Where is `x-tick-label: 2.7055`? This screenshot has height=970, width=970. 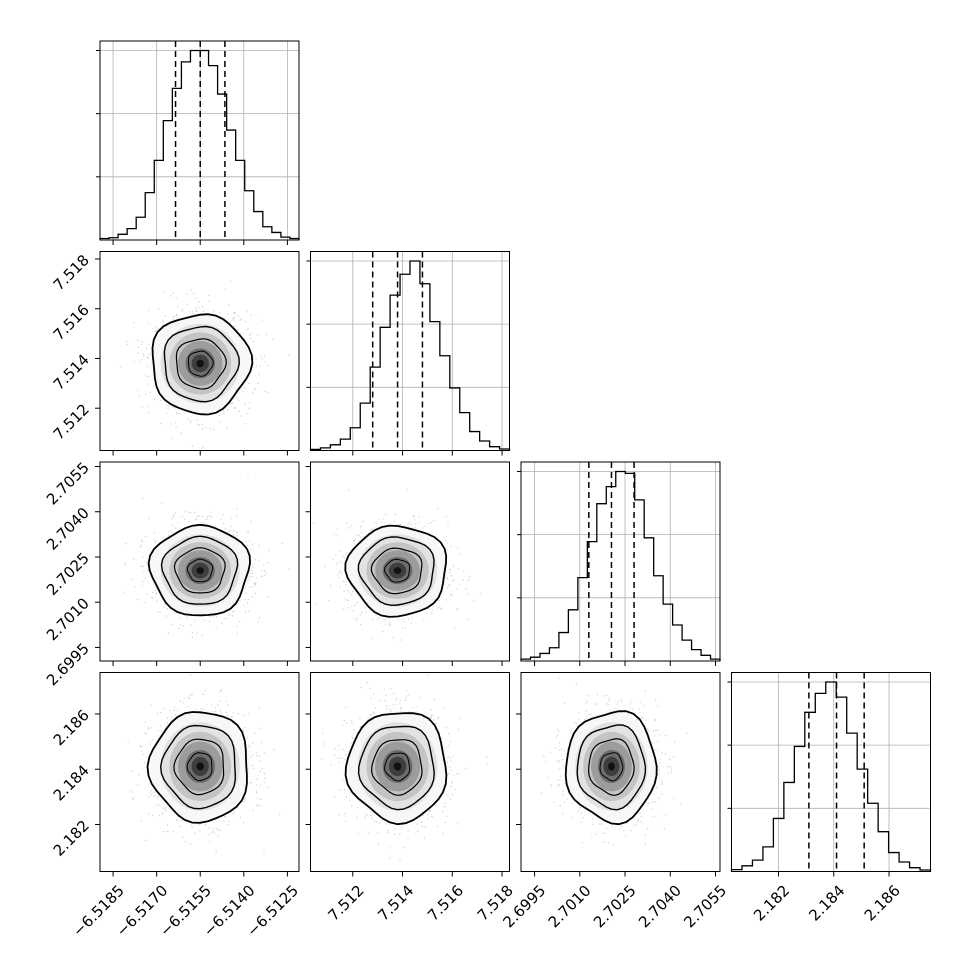
x-tick-label: 2.7055 is located at coordinates (705, 907).